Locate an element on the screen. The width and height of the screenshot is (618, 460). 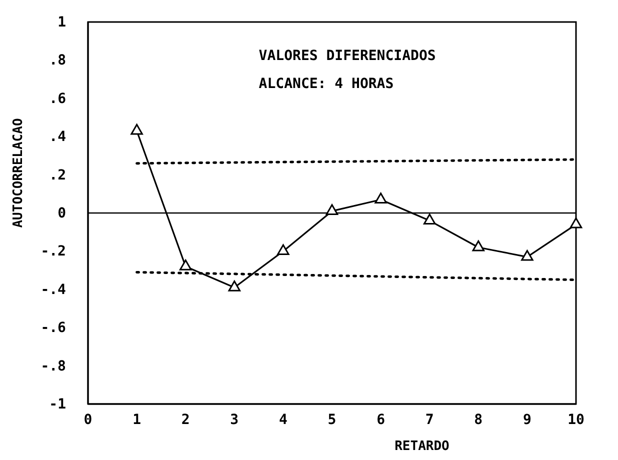
x-tick-label: 4 is located at coordinates (283, 420).